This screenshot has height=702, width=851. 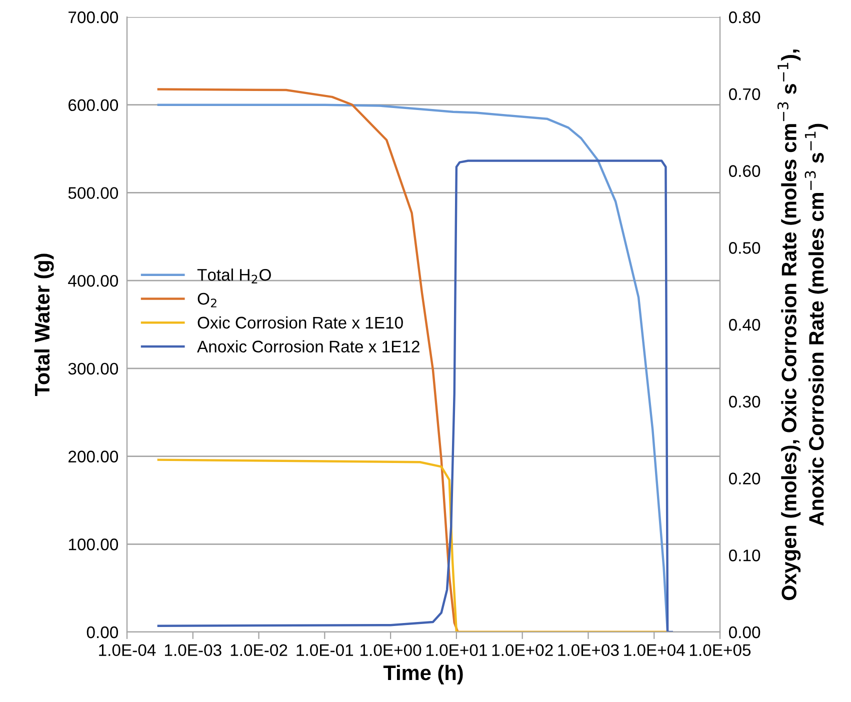 What do you see at coordinates (391, 650) in the screenshot?
I see `x-tick-label: 1.0E+00` at bounding box center [391, 650].